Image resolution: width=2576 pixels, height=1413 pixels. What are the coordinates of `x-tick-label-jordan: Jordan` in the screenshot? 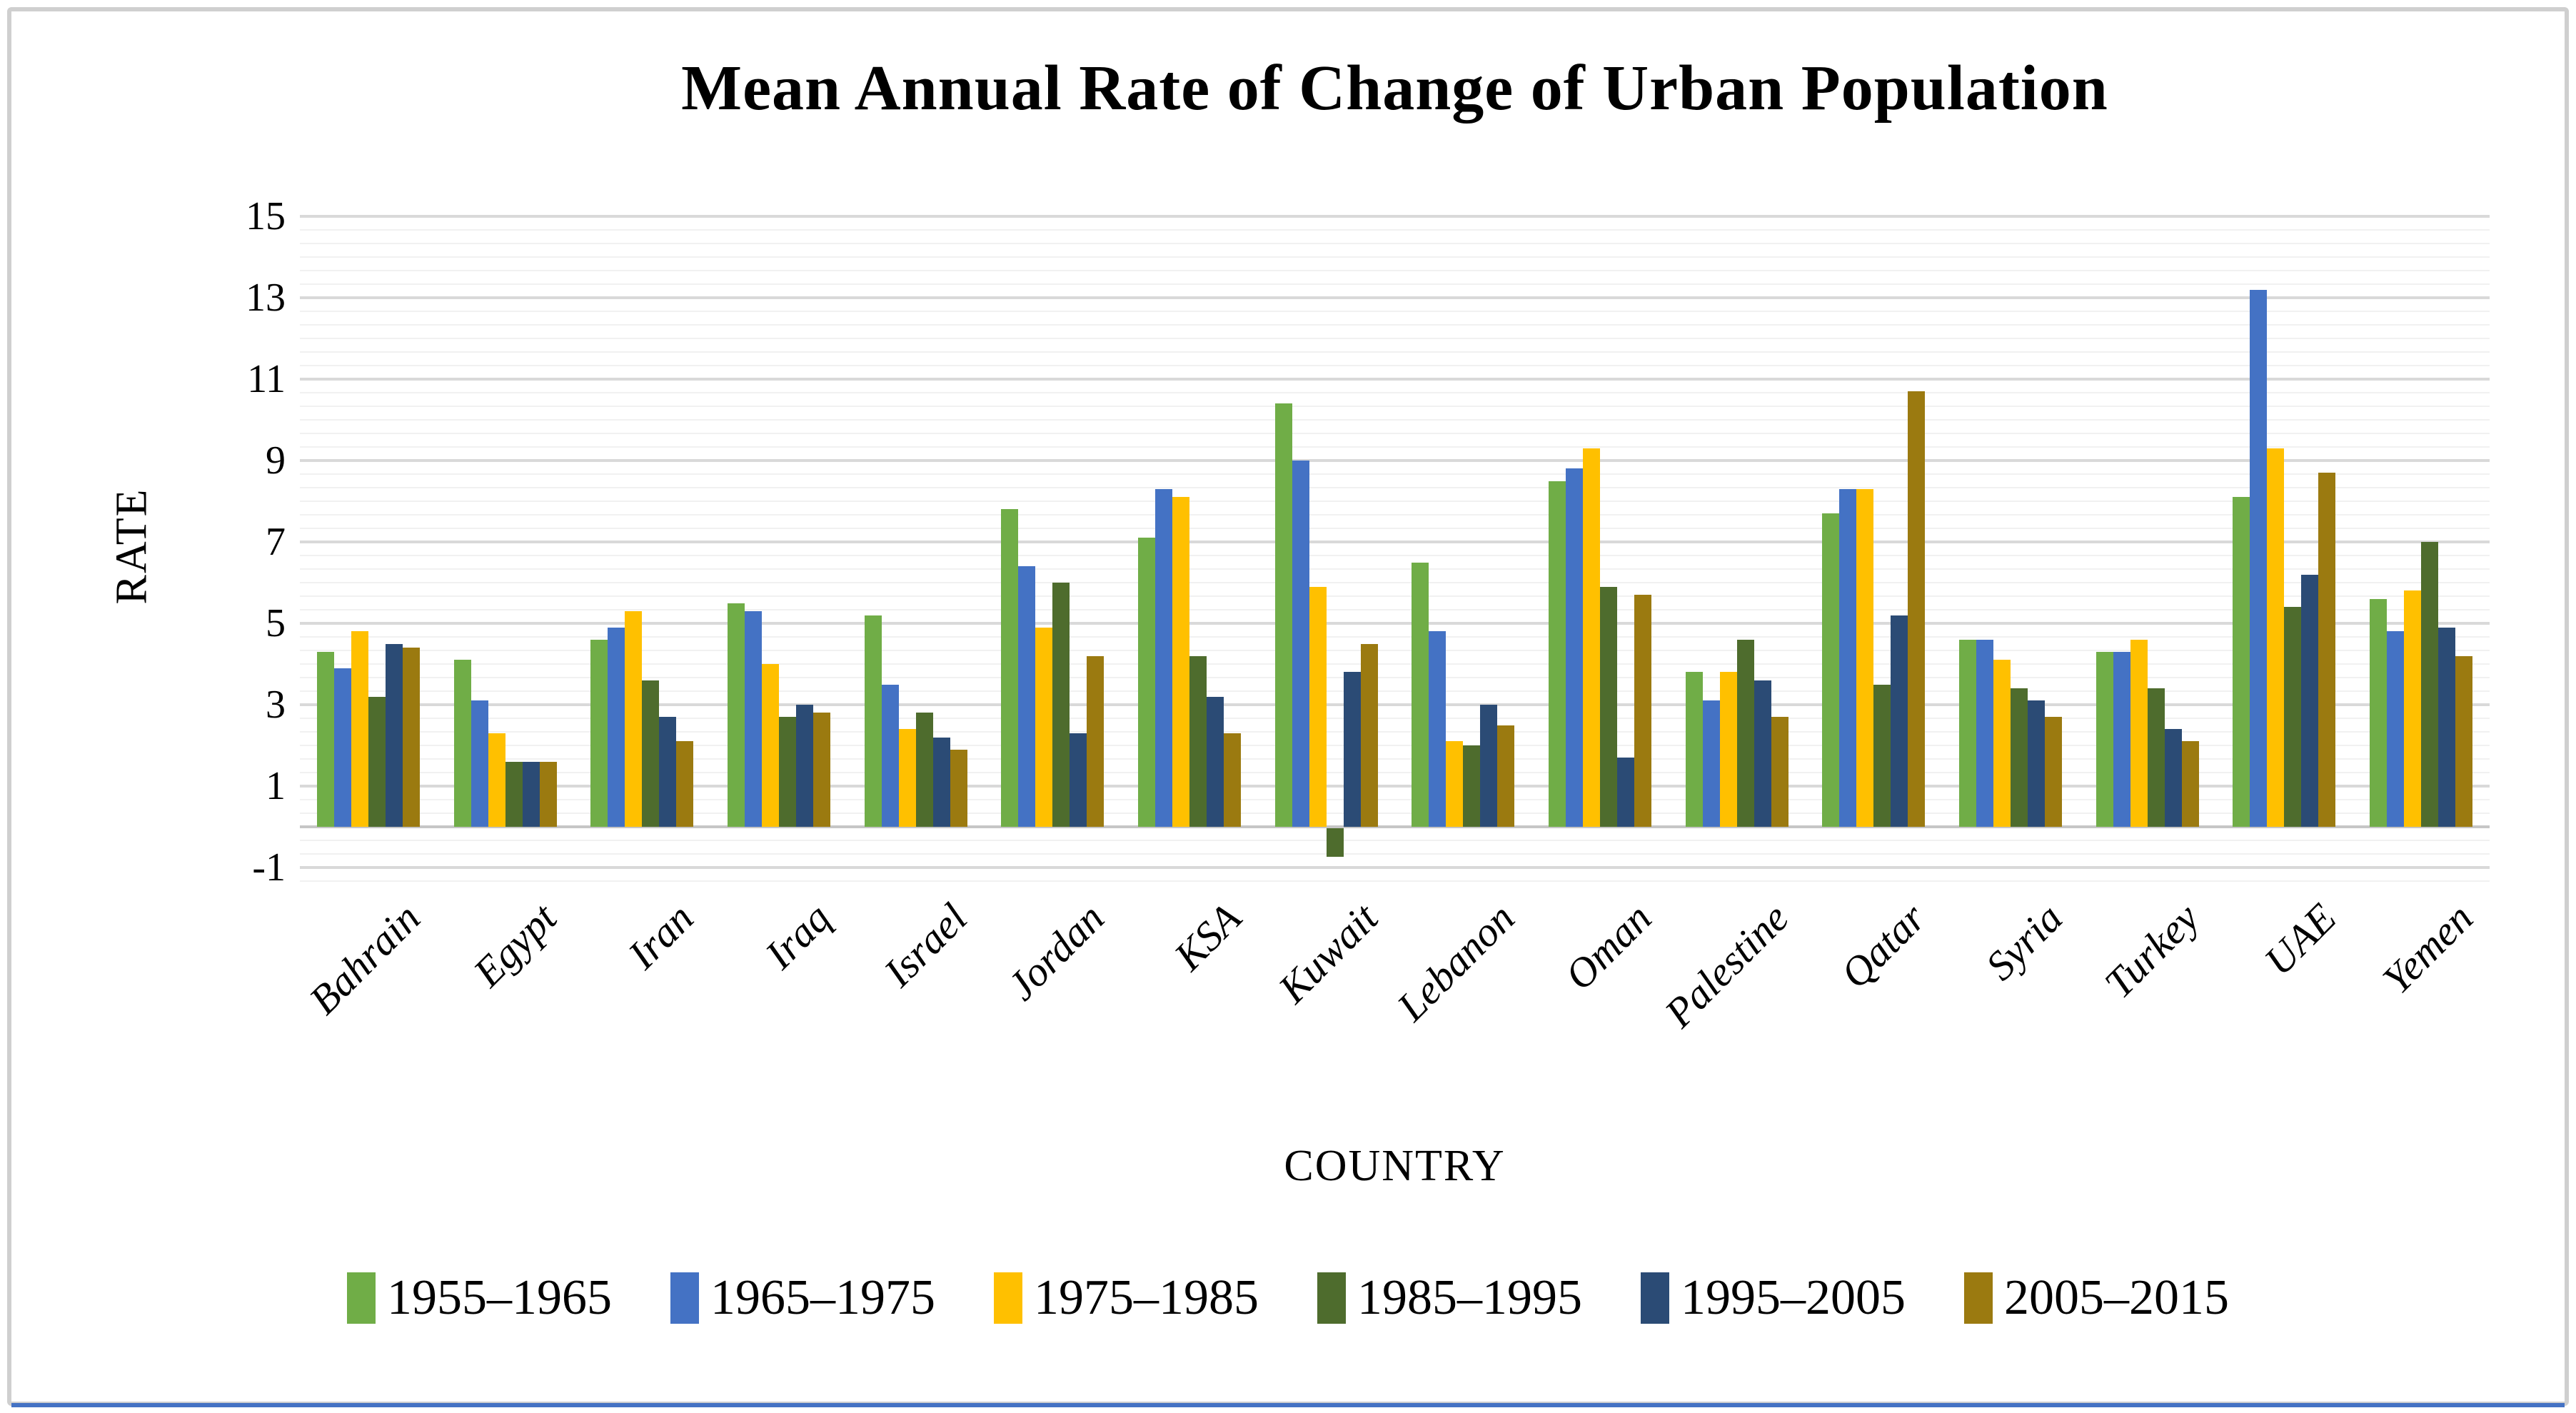 It's located at (1055, 952).